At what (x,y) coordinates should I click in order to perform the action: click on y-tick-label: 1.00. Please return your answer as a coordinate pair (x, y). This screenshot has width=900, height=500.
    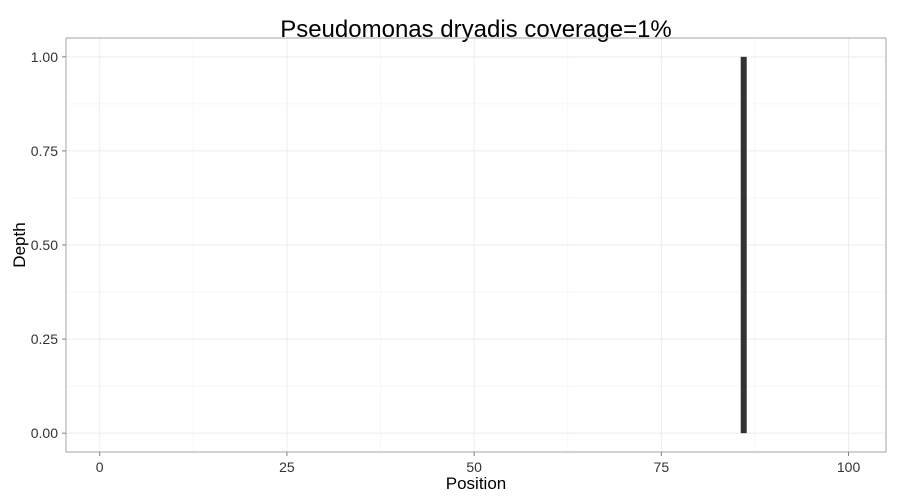
    Looking at the image, I should click on (44, 57).